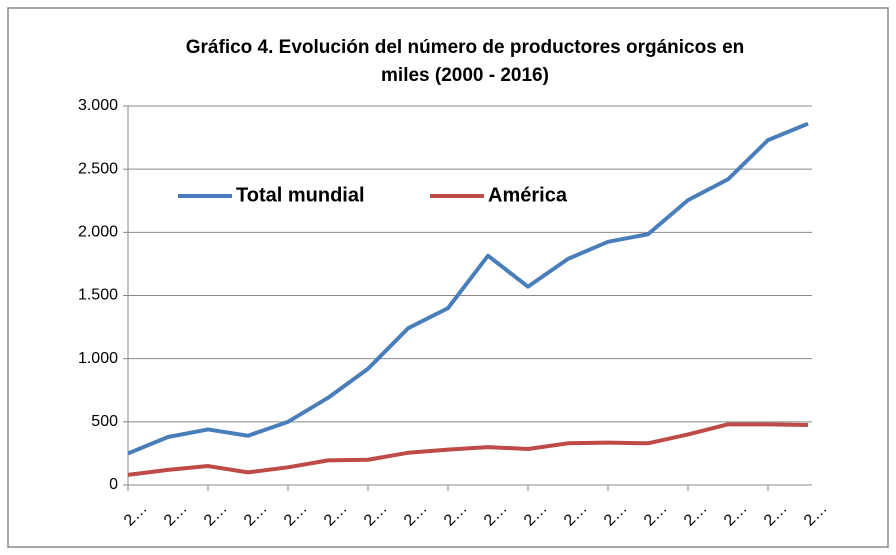 This screenshot has height=555, width=896. I want to click on y-tick-label: 0, so click(113, 484).